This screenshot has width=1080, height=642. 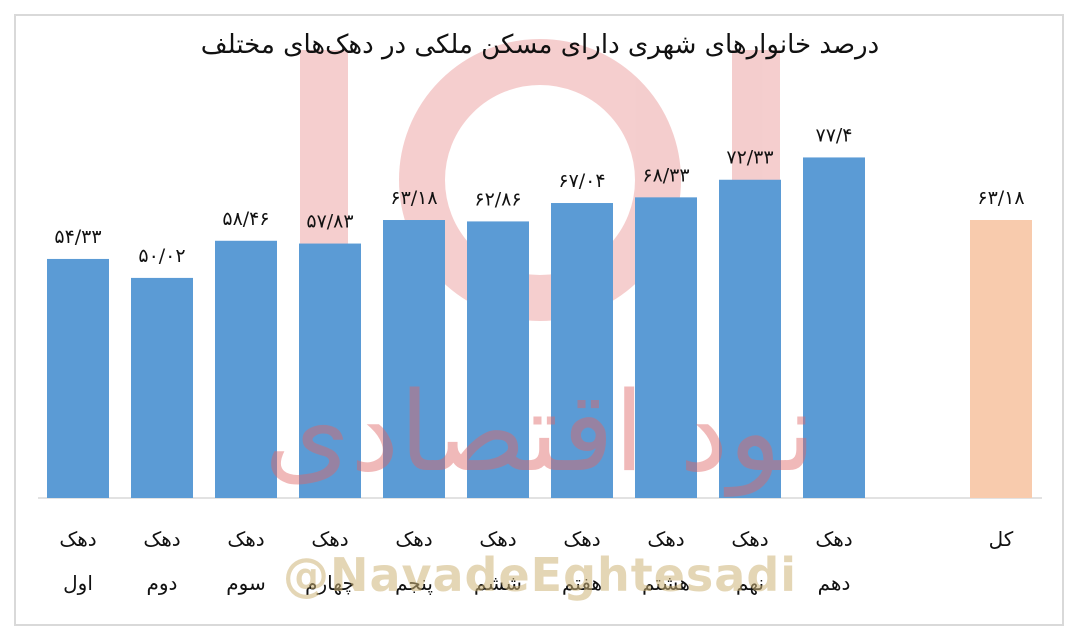 What do you see at coordinates (162, 583) in the screenshot?
I see `x-tick-label: دوم` at bounding box center [162, 583].